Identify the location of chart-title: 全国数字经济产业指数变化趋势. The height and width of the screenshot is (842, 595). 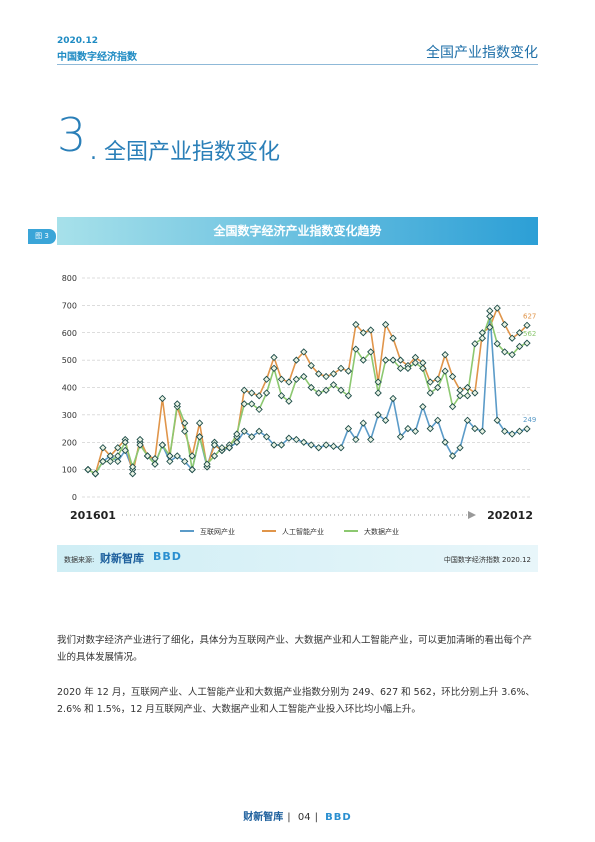
(297, 231).